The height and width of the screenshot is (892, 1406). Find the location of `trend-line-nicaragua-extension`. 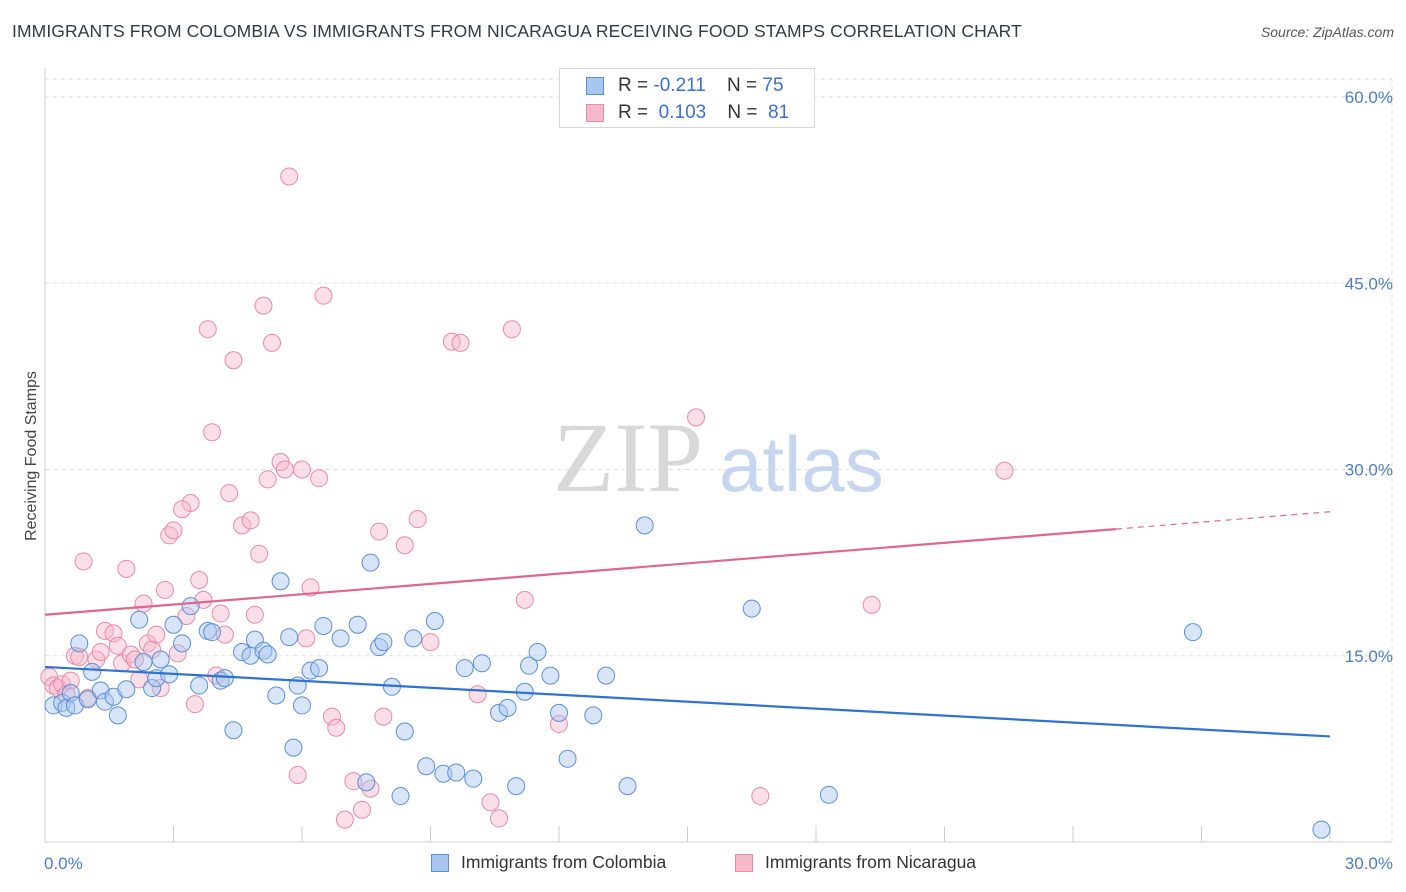

trend-line-nicaragua-extension is located at coordinates (1223, 520).